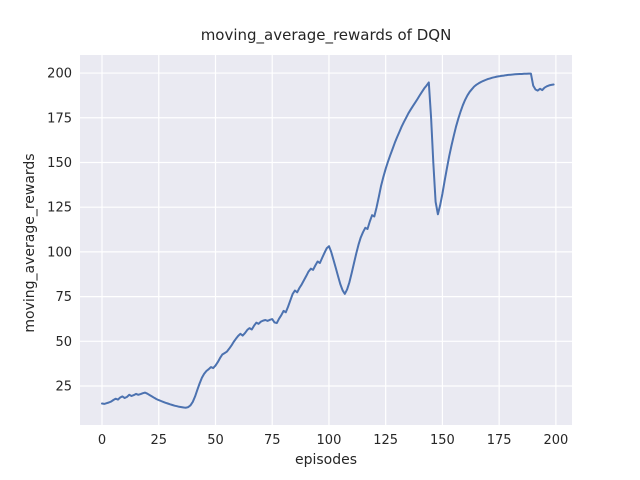 The width and height of the screenshot is (640, 480). I want to click on y-tick-label: 75, so click(63, 297).